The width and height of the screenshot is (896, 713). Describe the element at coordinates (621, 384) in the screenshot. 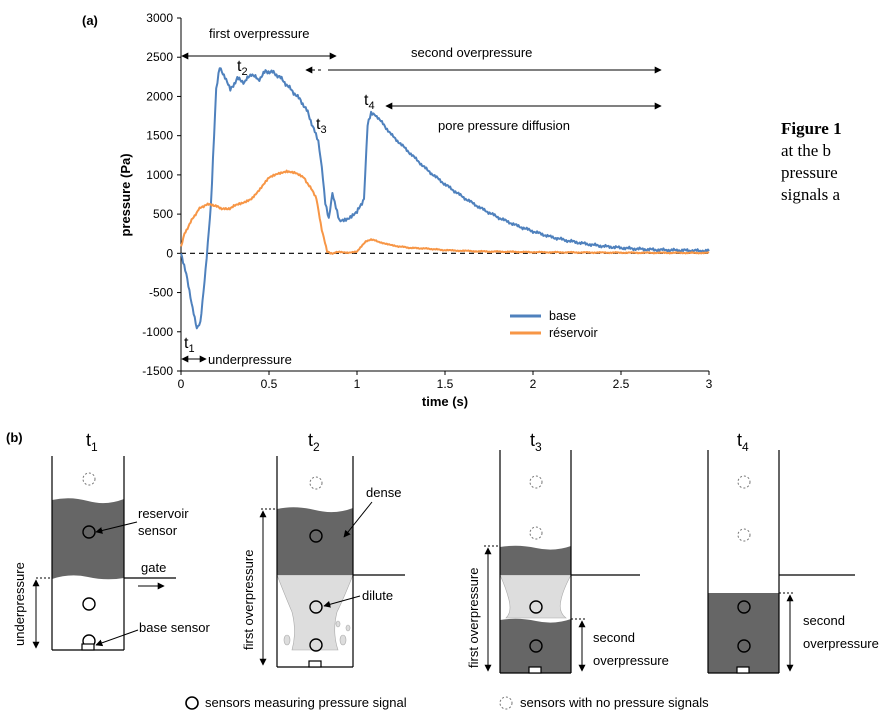

I see `x-tick-label: 2.5` at that location.